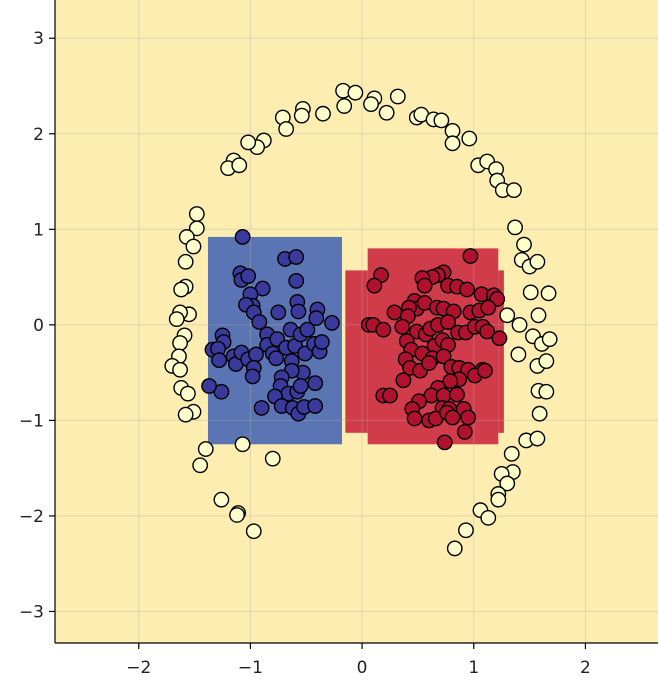 The width and height of the screenshot is (658, 684). I want to click on x-tick-label: 1, so click(473, 668).